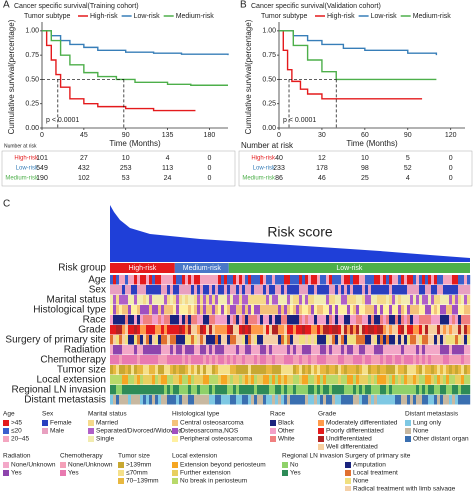 The width and height of the screenshot is (474, 491). Describe the element at coordinates (451, 135) in the screenshot. I see `x-tick-label: 120` at that location.